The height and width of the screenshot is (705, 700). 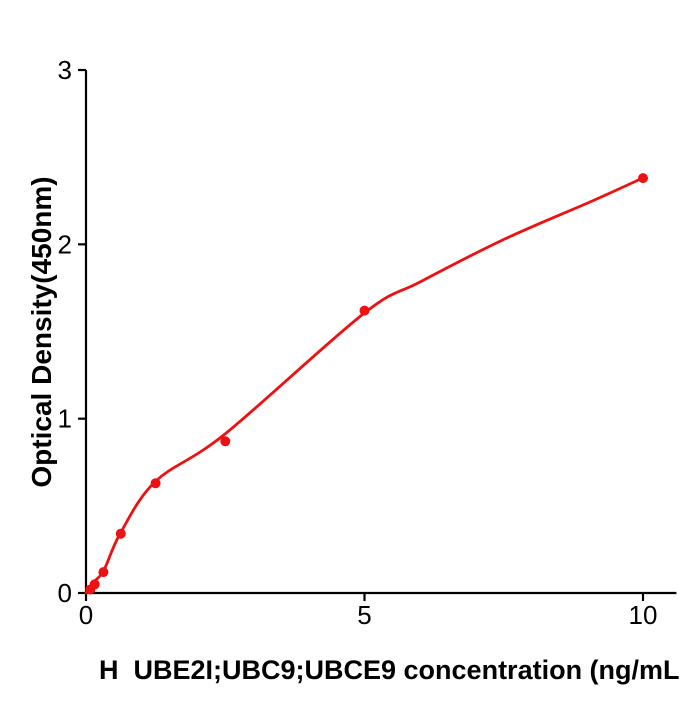 What do you see at coordinates (65, 419) in the screenshot?
I see `y-tick-label: 1` at bounding box center [65, 419].